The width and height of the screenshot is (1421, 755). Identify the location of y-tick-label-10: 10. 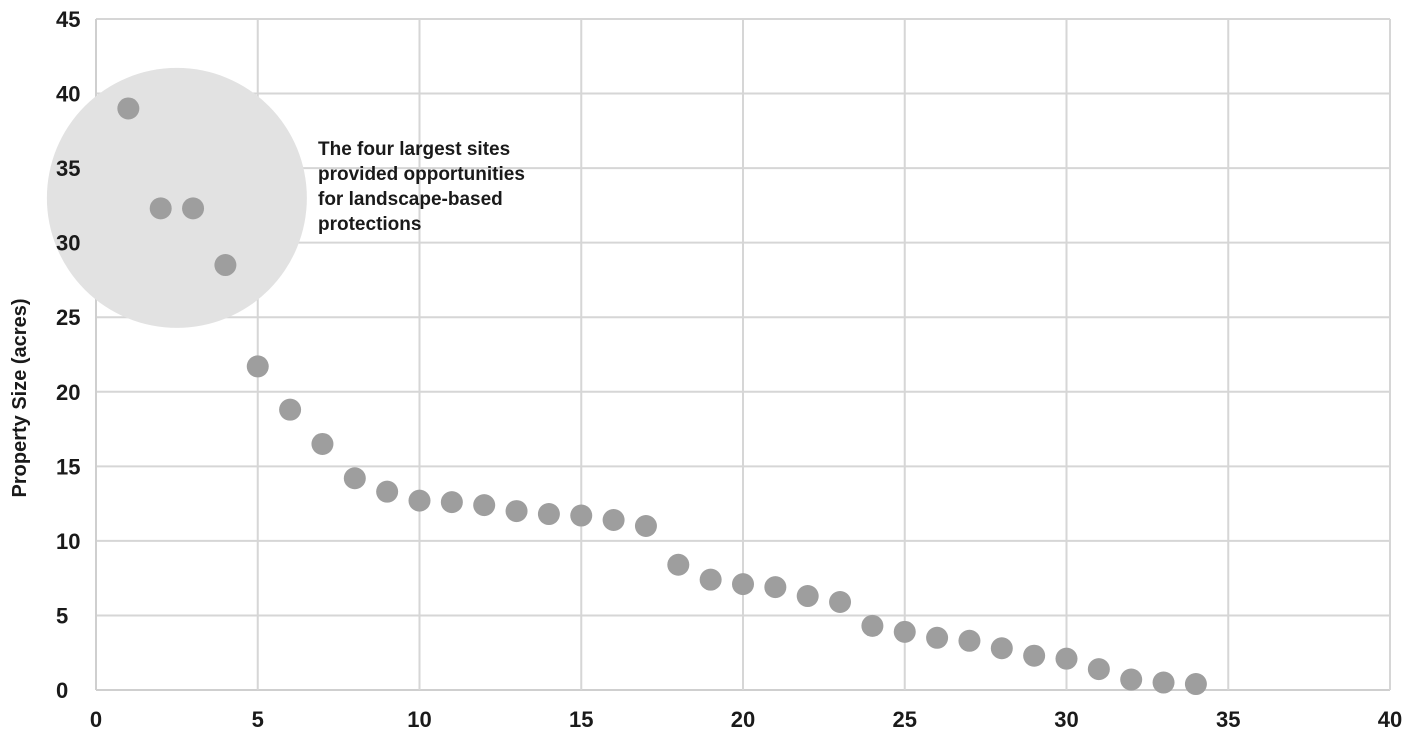
(68, 541).